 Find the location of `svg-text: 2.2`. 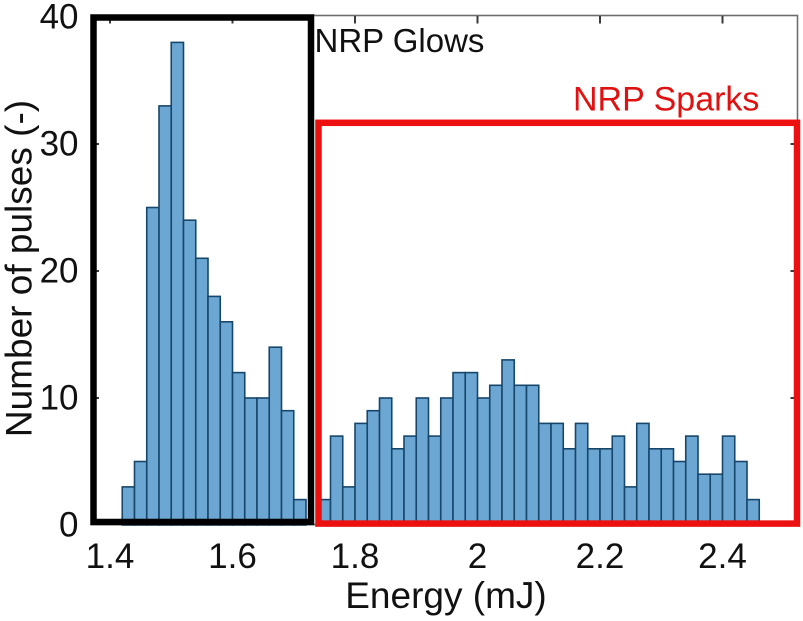

svg-text: 2.2 is located at coordinates (600, 556).